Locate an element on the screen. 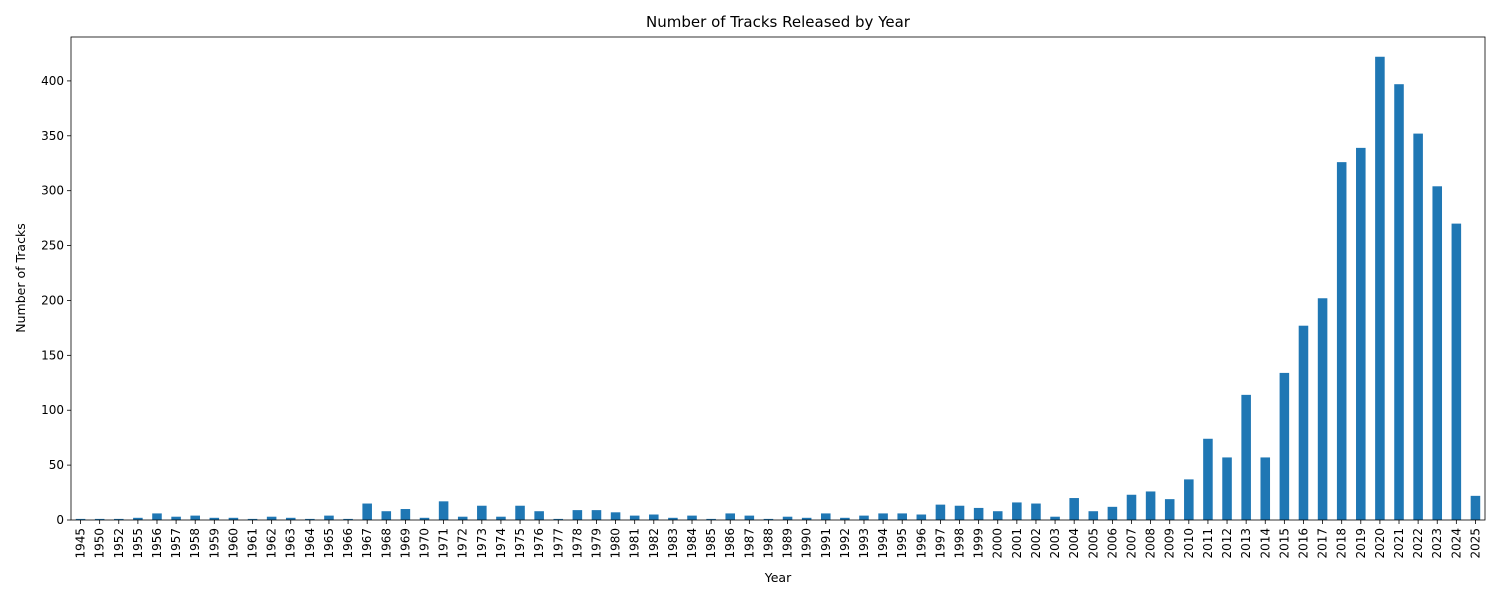 The width and height of the screenshot is (1500, 600). bar-1986 is located at coordinates (730, 516).